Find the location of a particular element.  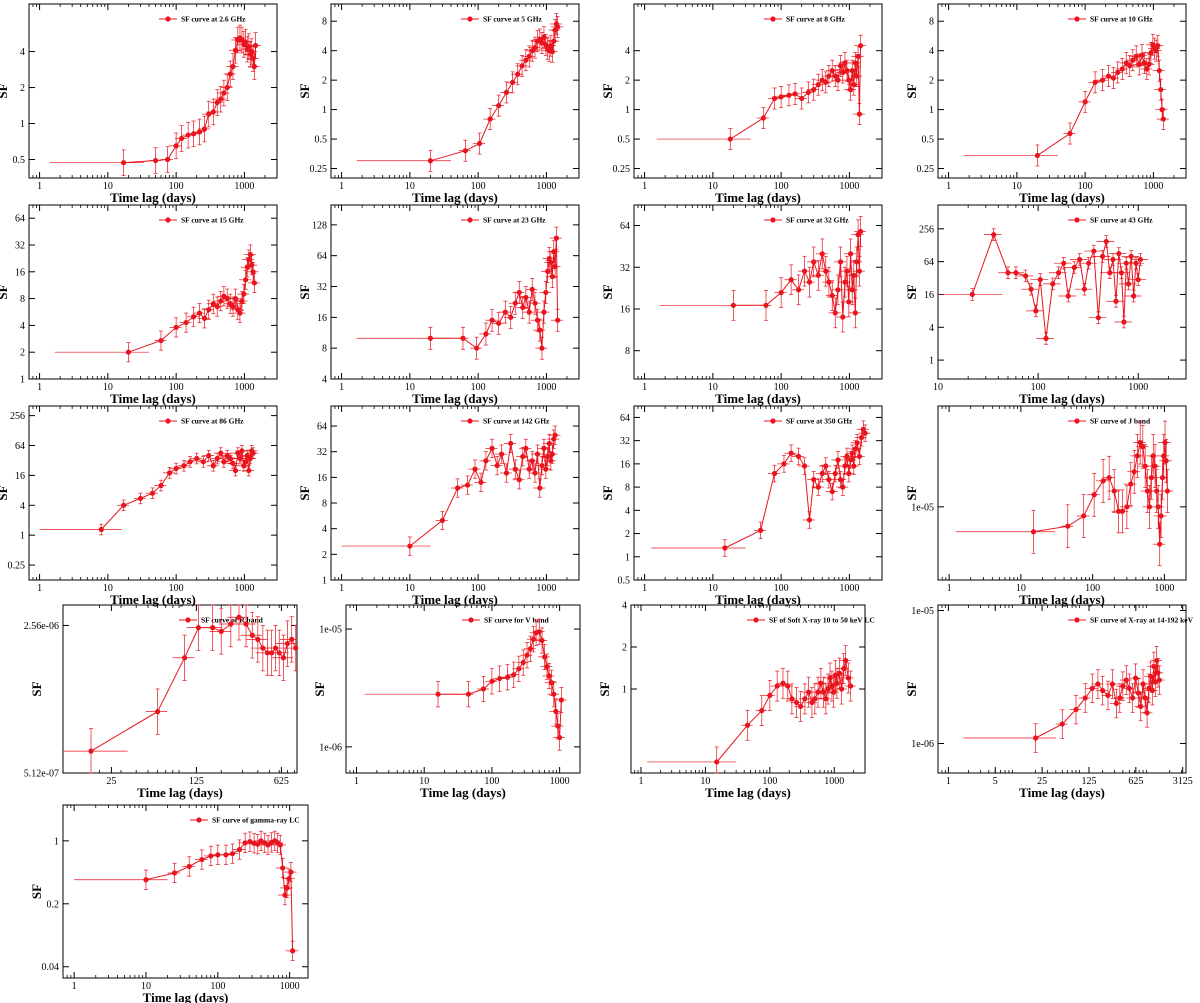

legend-label: SF curve of J band is located at coordinates (1120, 421).